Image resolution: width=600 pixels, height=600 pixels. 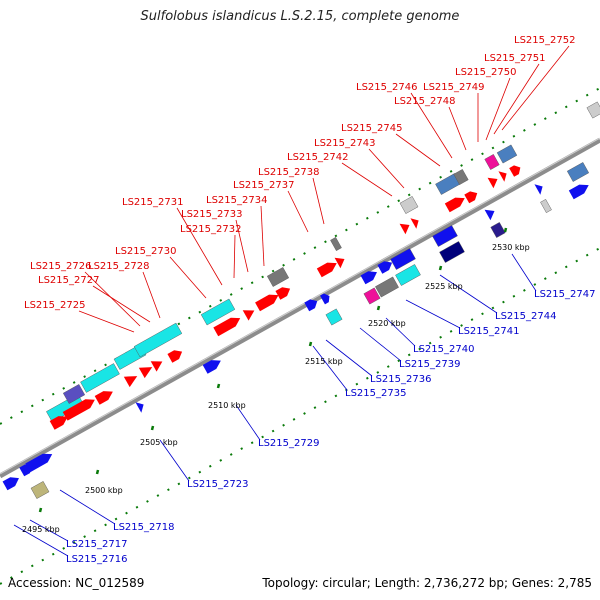 I want to click on gene-label-top: LS215_2746, so click(x=386, y=87).